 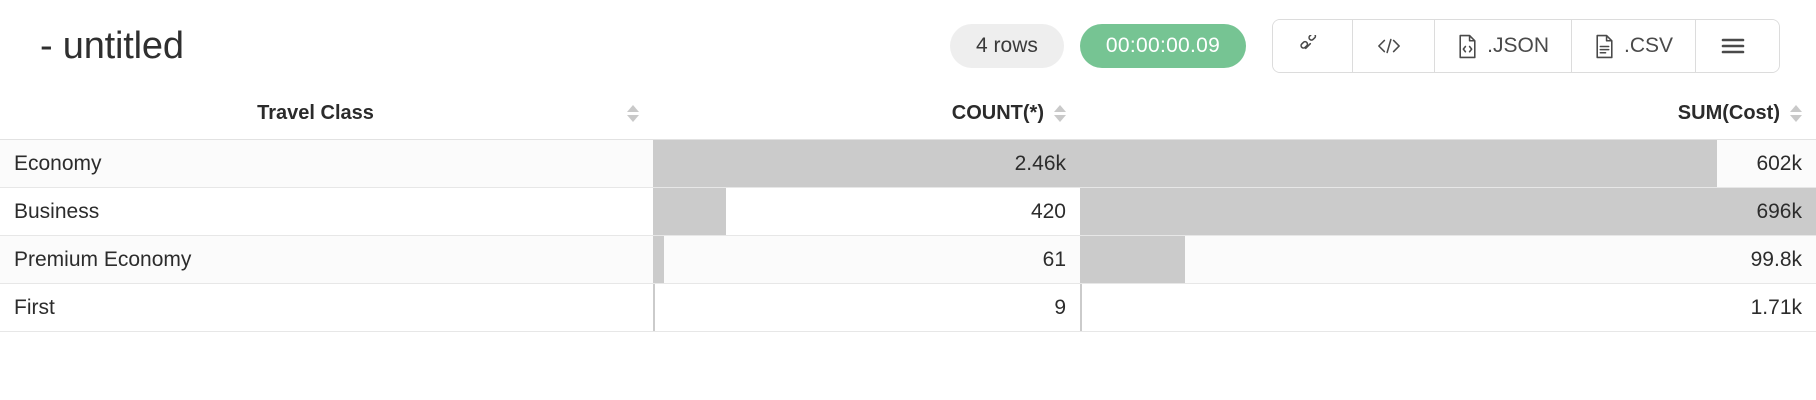 I want to click on table-header-row: Travel Class COUNT(*) SUM(Cost), so click(x=908, y=116).